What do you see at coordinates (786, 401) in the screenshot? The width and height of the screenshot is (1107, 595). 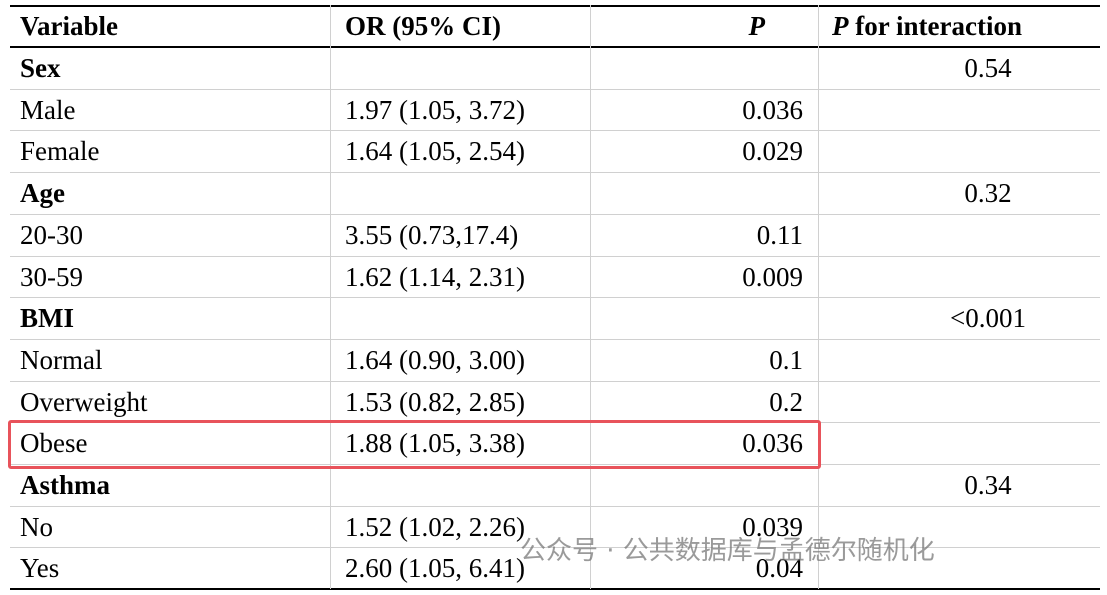 I see `p-value: 0.2` at bounding box center [786, 401].